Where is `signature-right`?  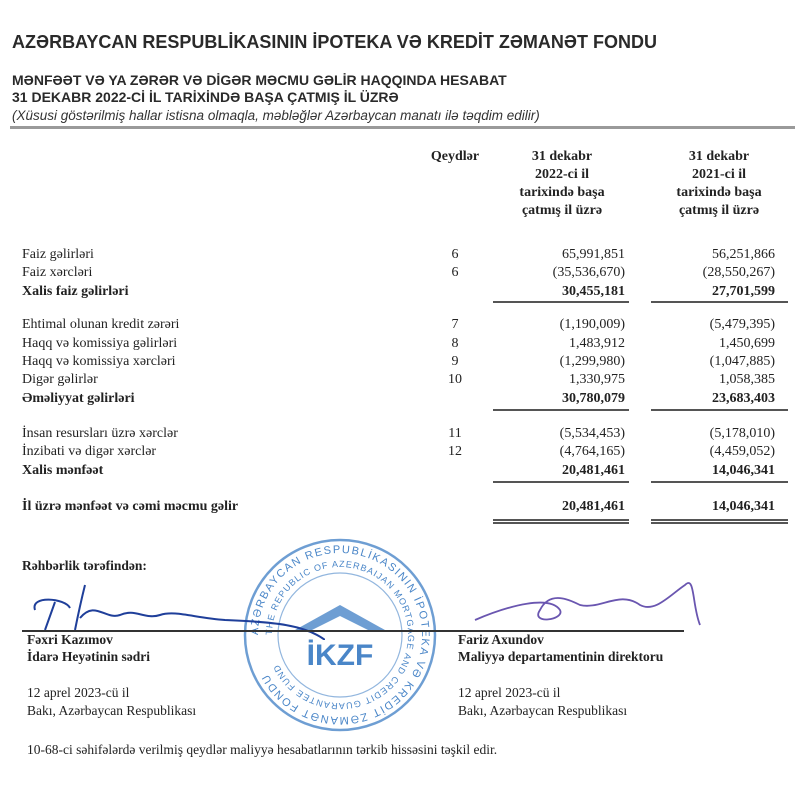
signature-right is located at coordinates (587, 604).